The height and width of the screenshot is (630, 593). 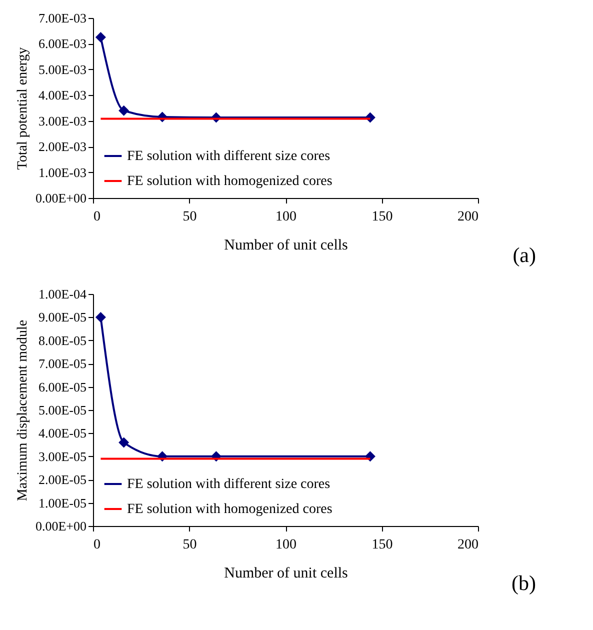 What do you see at coordinates (22, 411) in the screenshot?
I see `y-axis-title: Maximum displacement module` at bounding box center [22, 411].